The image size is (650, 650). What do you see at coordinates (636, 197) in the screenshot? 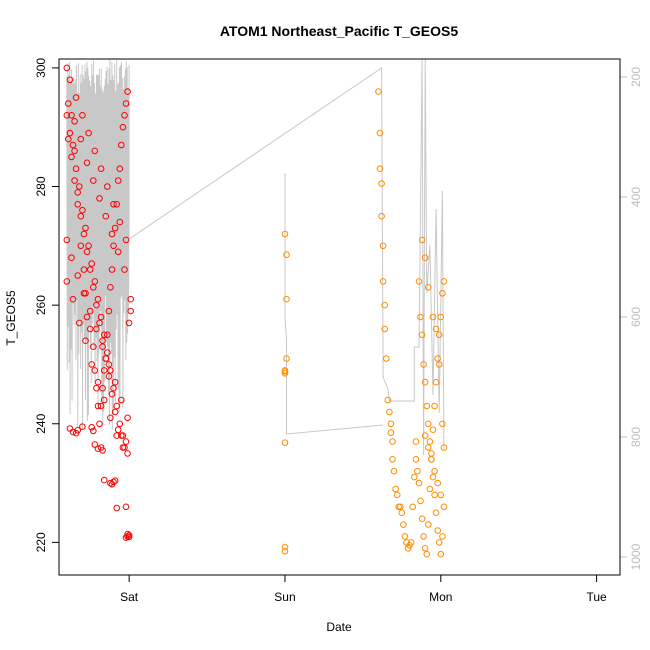
I see `y2-tick-label: 400` at bounding box center [636, 197].